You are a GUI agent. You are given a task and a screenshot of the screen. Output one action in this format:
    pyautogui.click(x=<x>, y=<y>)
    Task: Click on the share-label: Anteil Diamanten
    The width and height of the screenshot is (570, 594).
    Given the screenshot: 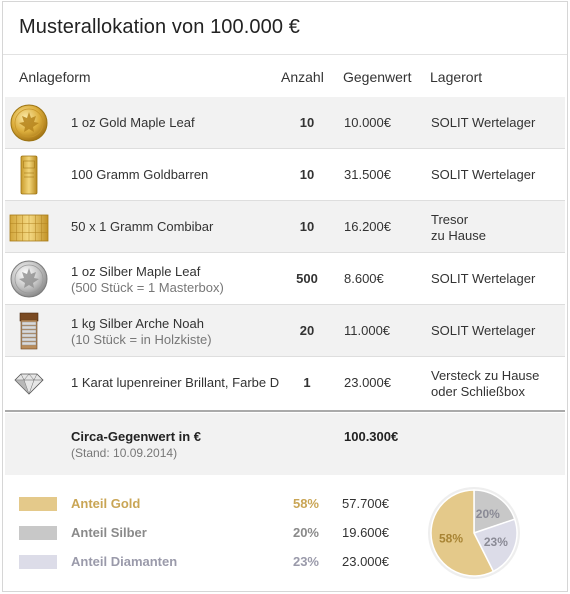 What is the action you would take?
    pyautogui.click(x=124, y=561)
    